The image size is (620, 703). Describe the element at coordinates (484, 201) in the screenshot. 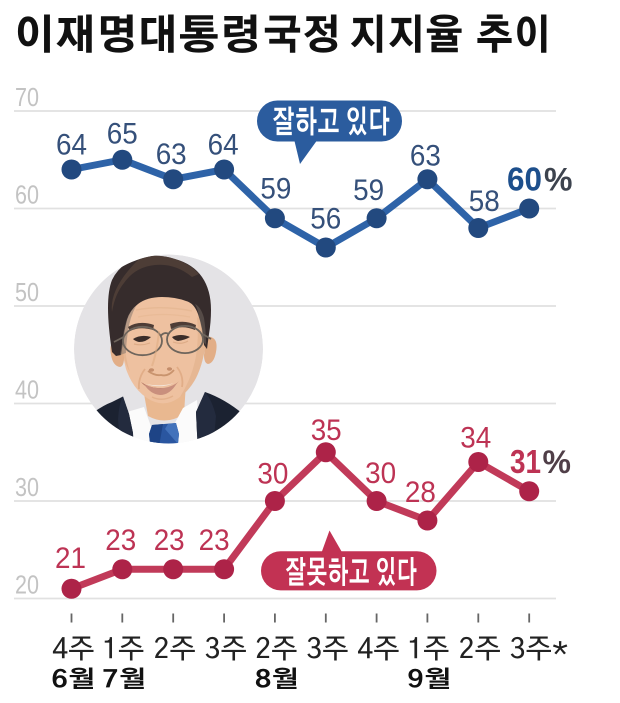

I see `svg-text: 58` at that location.